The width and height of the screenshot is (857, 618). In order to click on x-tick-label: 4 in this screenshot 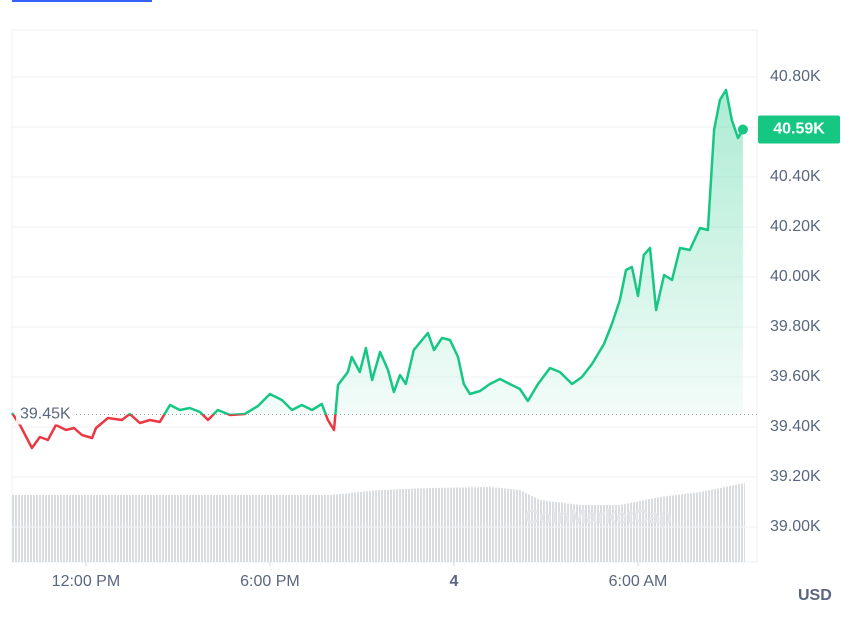, I will do `click(454, 581)`.